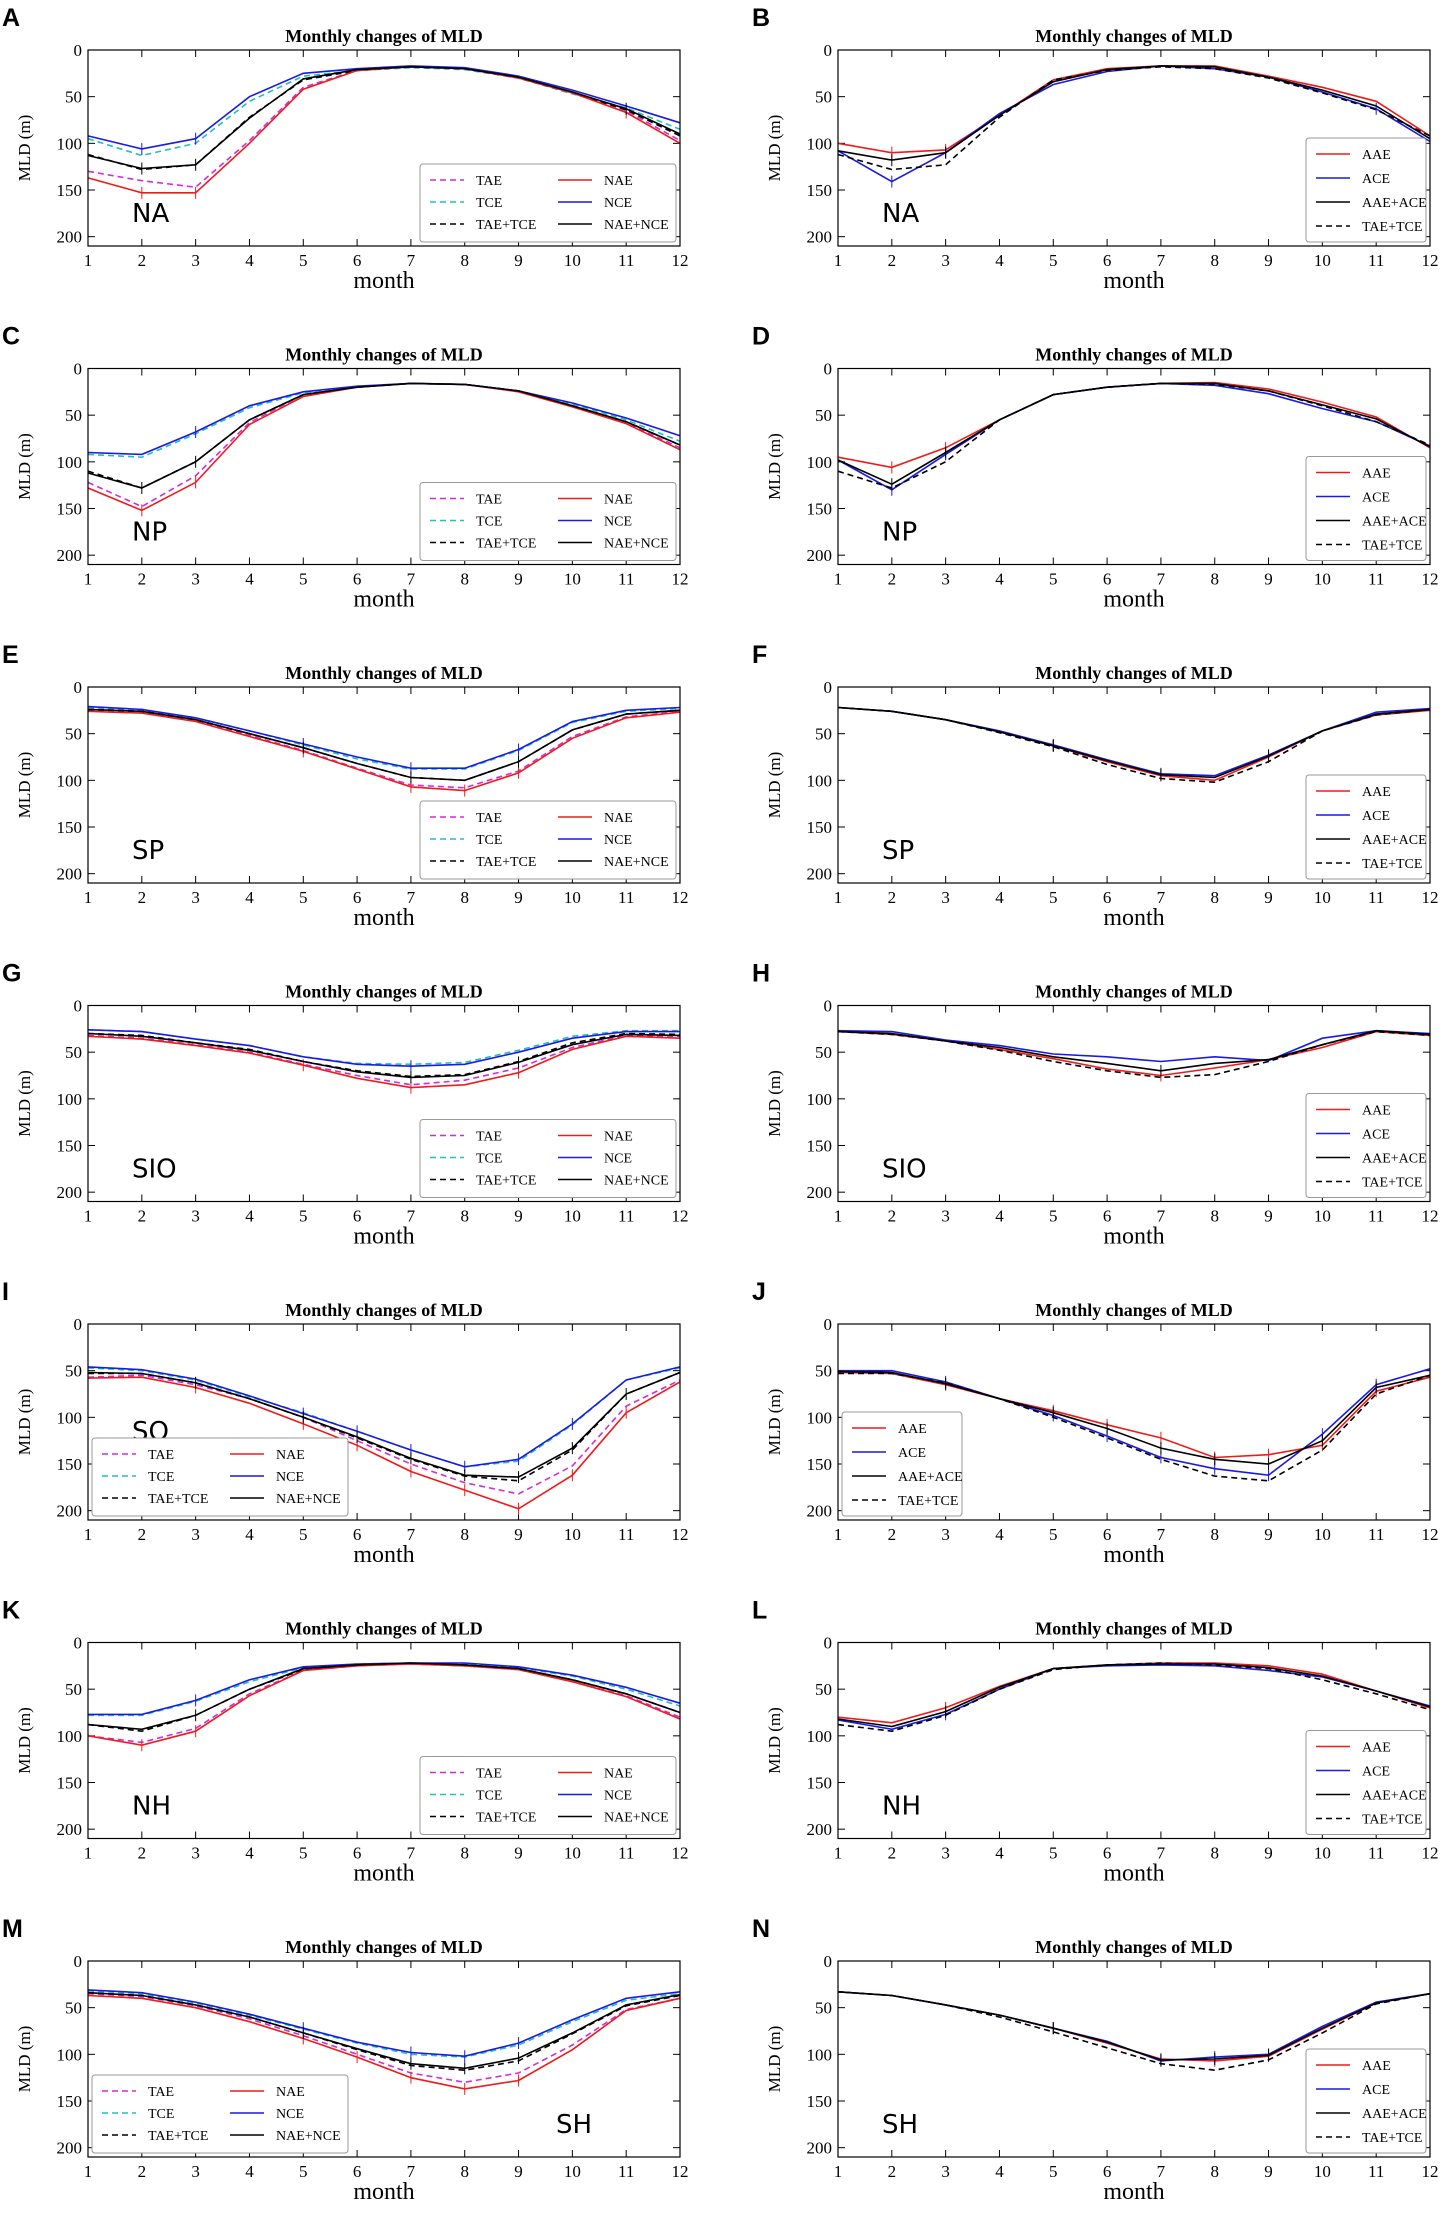  Describe the element at coordinates (290, 2092) in the screenshot. I see `legend-label: NAE` at that location.